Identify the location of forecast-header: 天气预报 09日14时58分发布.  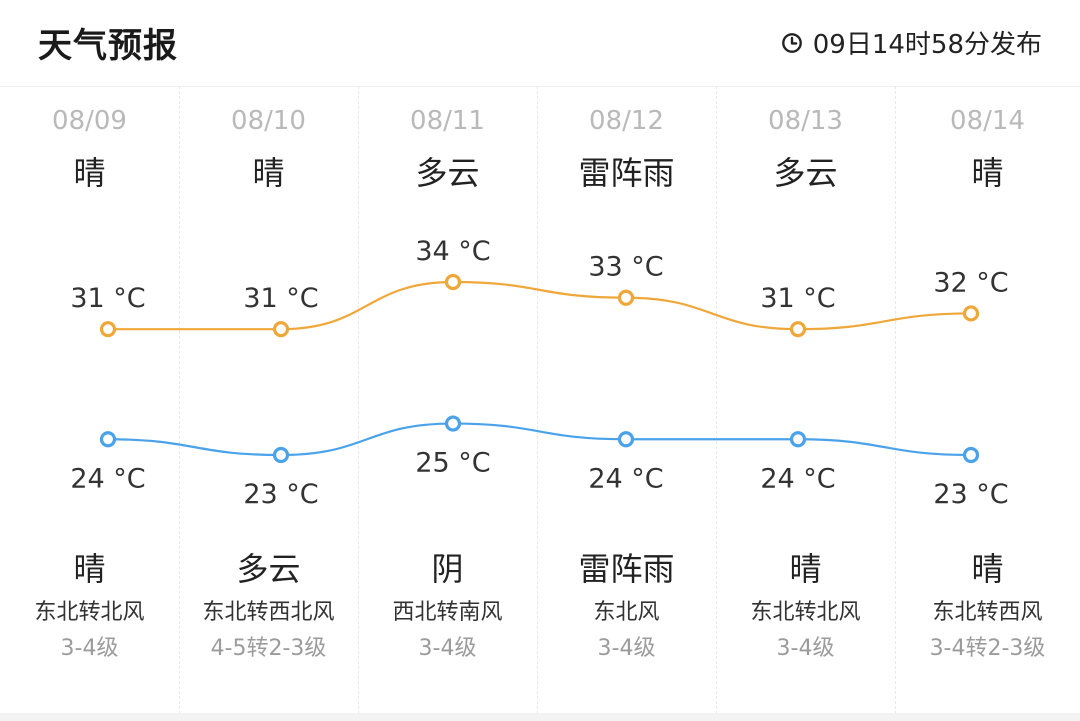
(540, 43).